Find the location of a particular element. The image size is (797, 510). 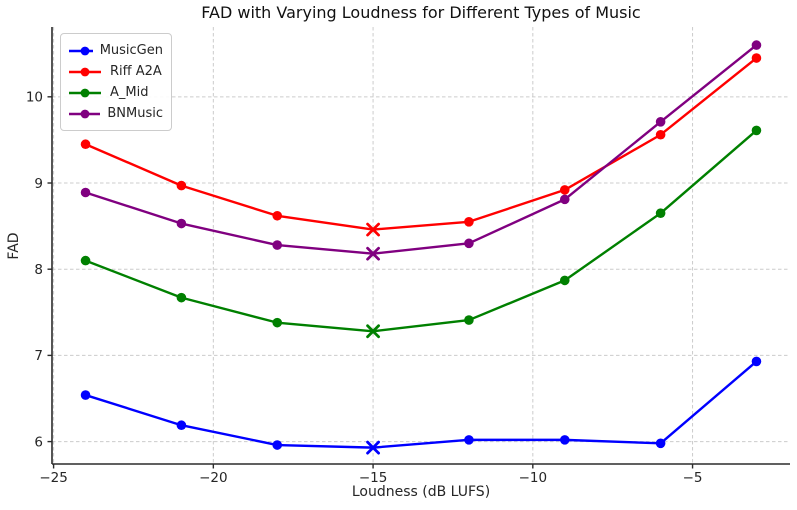

x-marker-musicgen is located at coordinates (373, 447).